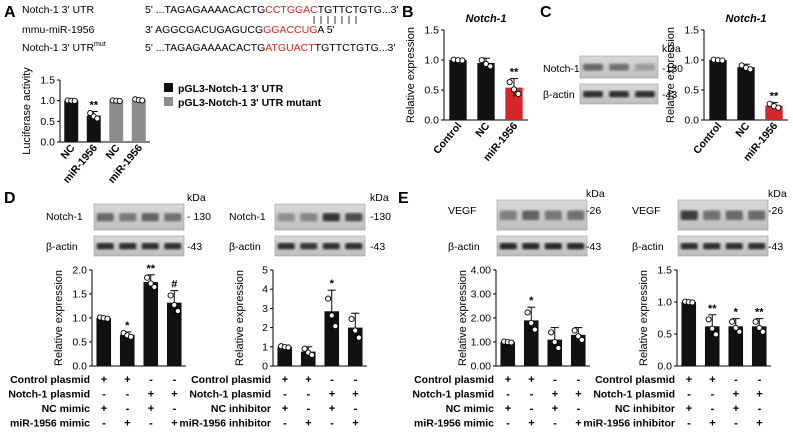  What do you see at coordinates (174, 285) in the screenshot?
I see `significance-label: #` at bounding box center [174, 285].